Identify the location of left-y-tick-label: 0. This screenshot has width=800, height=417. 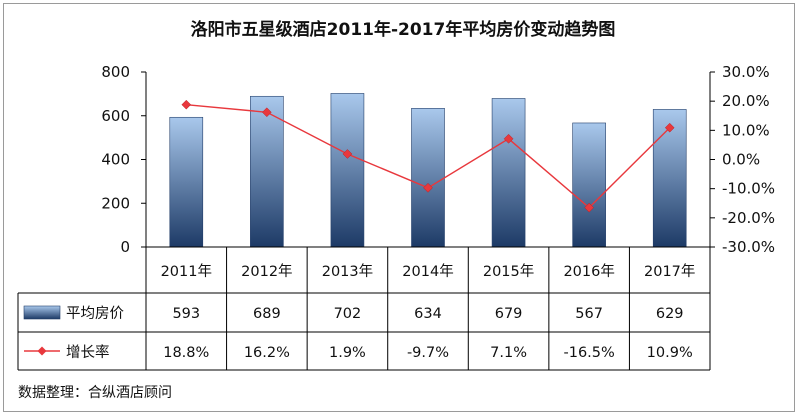
(125, 247).